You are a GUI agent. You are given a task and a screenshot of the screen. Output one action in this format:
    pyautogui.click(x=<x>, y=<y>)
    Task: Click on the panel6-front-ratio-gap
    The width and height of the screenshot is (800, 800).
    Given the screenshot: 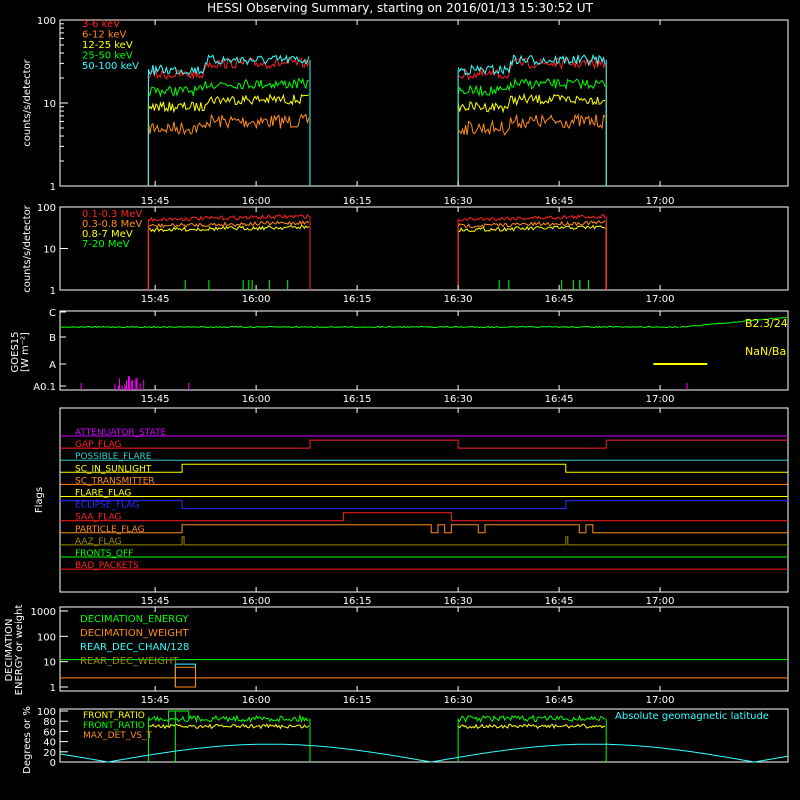 What is the action you would take?
    pyautogui.click(x=179, y=718)
    